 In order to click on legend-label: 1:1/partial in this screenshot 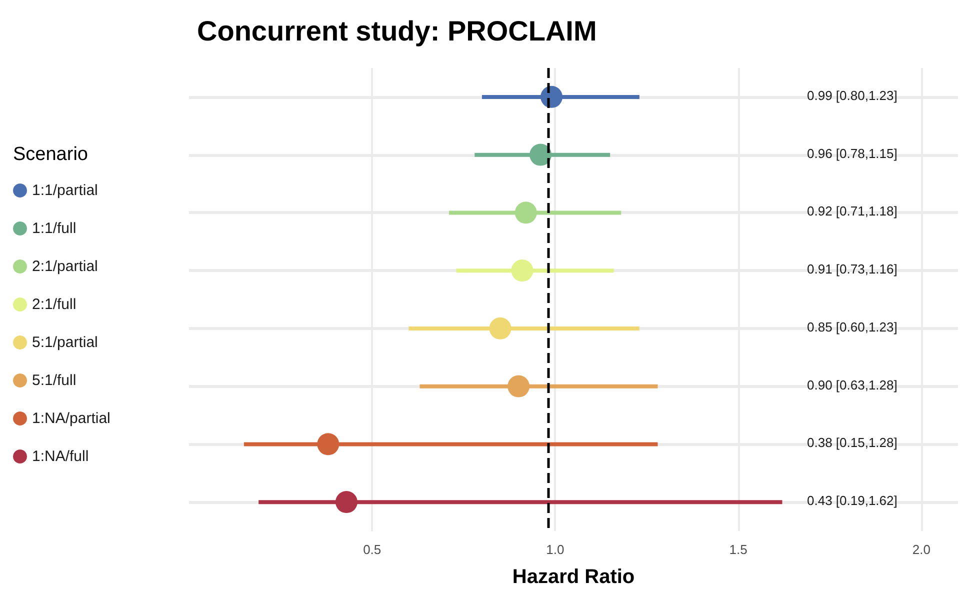, I will do `click(65, 190)`.